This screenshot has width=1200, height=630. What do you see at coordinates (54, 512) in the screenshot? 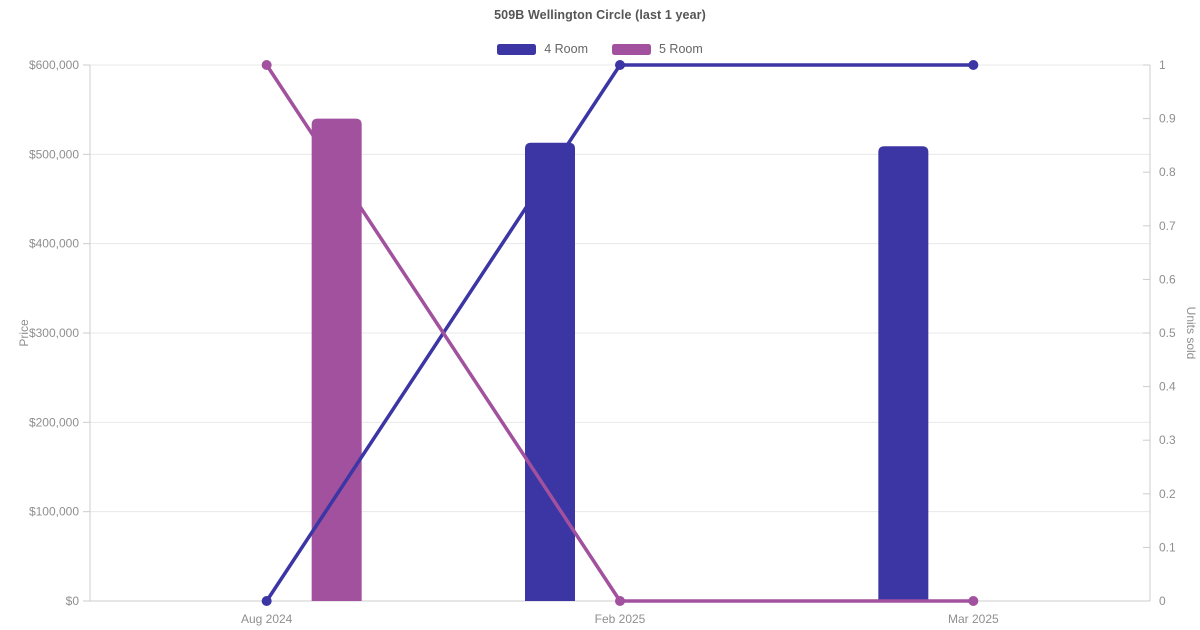
I see `left-axis-tick-label: $100,000` at bounding box center [54, 512].